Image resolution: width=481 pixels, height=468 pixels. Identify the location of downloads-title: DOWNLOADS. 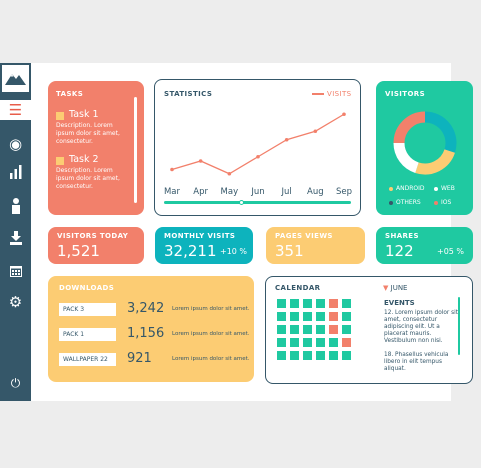
(87, 288).